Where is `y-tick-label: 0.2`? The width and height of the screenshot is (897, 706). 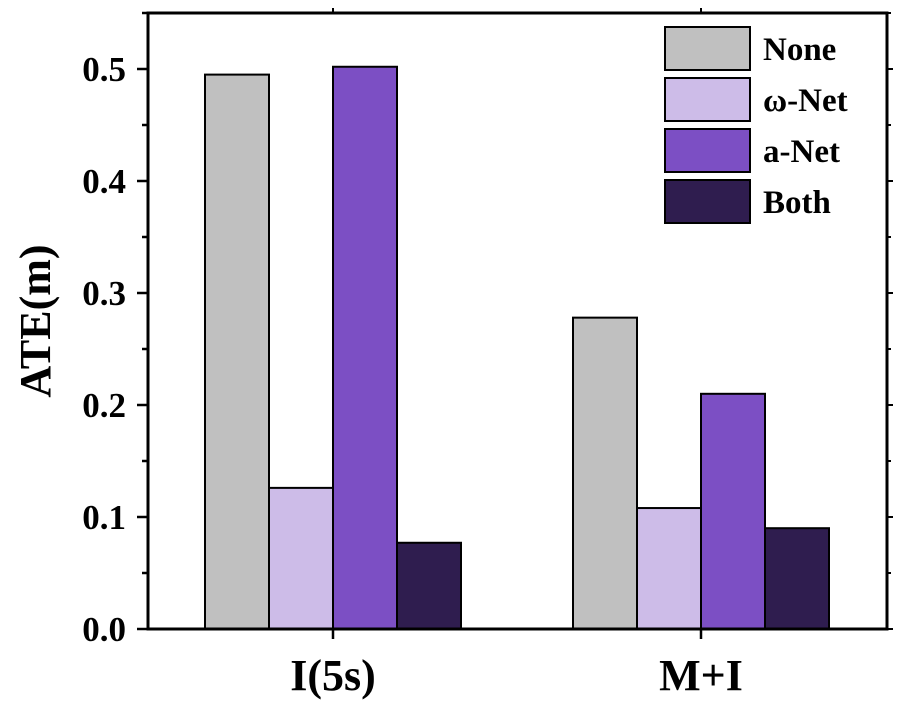
y-tick-label: 0.2 is located at coordinates (104, 405).